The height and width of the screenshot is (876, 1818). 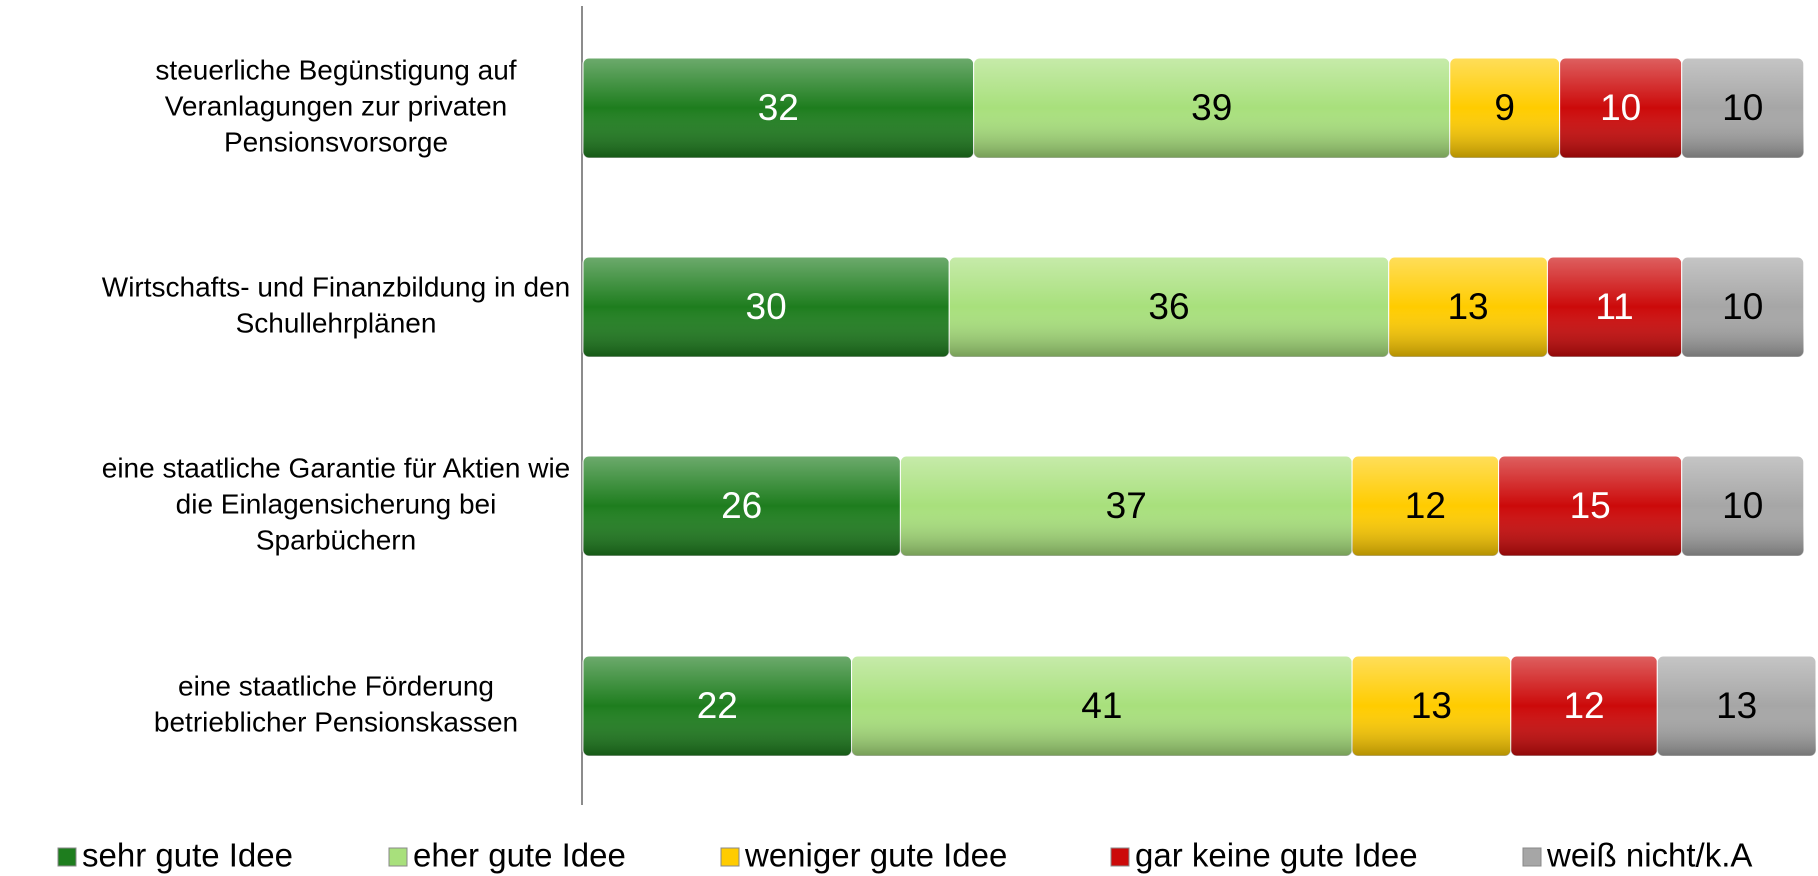 I want to click on category-label: betrieblicher Pensionskassen, so click(x=336, y=721).